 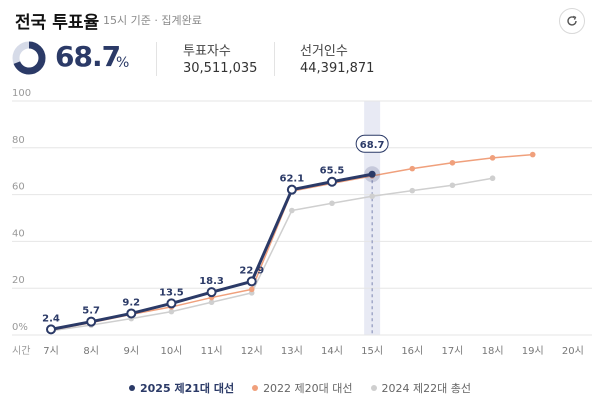 What do you see at coordinates (152, 20) in the screenshot?
I see `page-subtitle: 15시 기준 · 집계완료` at bounding box center [152, 20].